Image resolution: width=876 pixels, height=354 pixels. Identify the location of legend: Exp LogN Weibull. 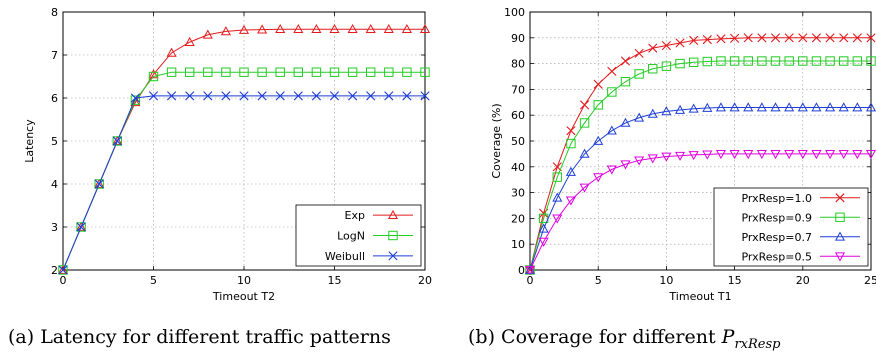
(358, 235).